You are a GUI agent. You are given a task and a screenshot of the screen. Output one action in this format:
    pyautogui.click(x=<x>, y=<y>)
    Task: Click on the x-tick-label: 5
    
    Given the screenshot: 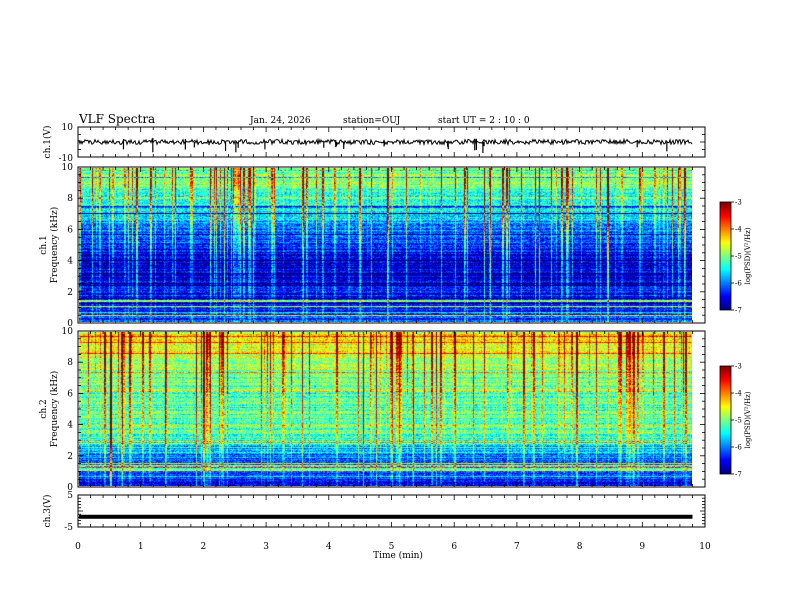 What is the action you would take?
    pyautogui.click(x=392, y=547)
    